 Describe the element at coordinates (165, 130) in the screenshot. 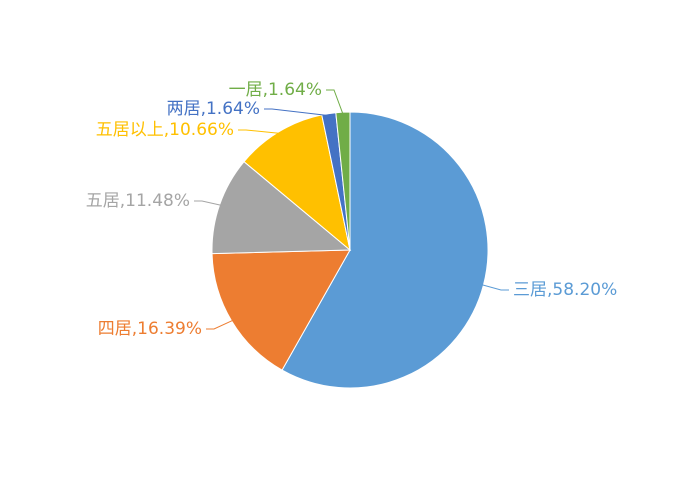

I see `data-label: 五居以上,10.66%` at that location.